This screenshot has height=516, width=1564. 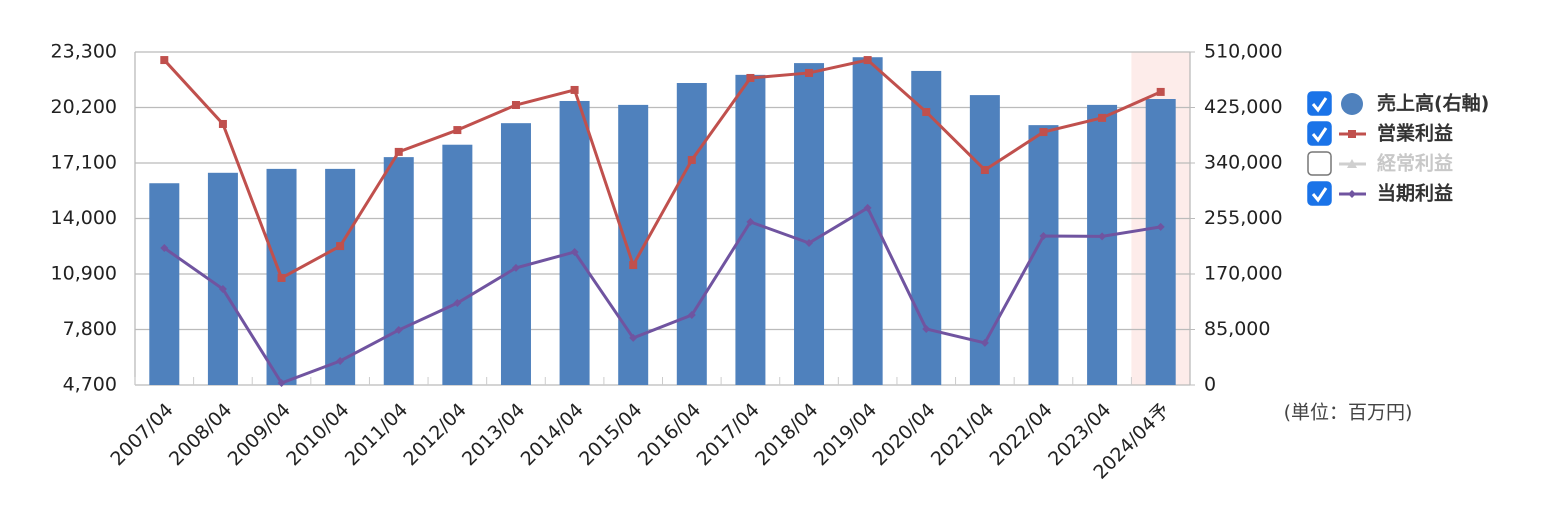 I want to click on y-tick-label: 23,300, so click(x=84, y=52).